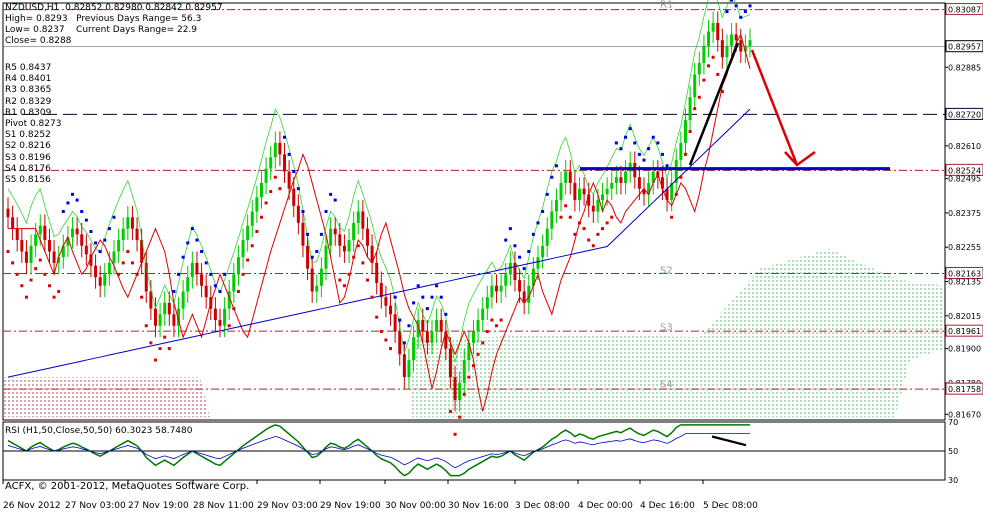 This screenshot has width=983, height=512. What do you see at coordinates (964, 46) in the screenshot?
I see `price-tag-box` at bounding box center [964, 46].